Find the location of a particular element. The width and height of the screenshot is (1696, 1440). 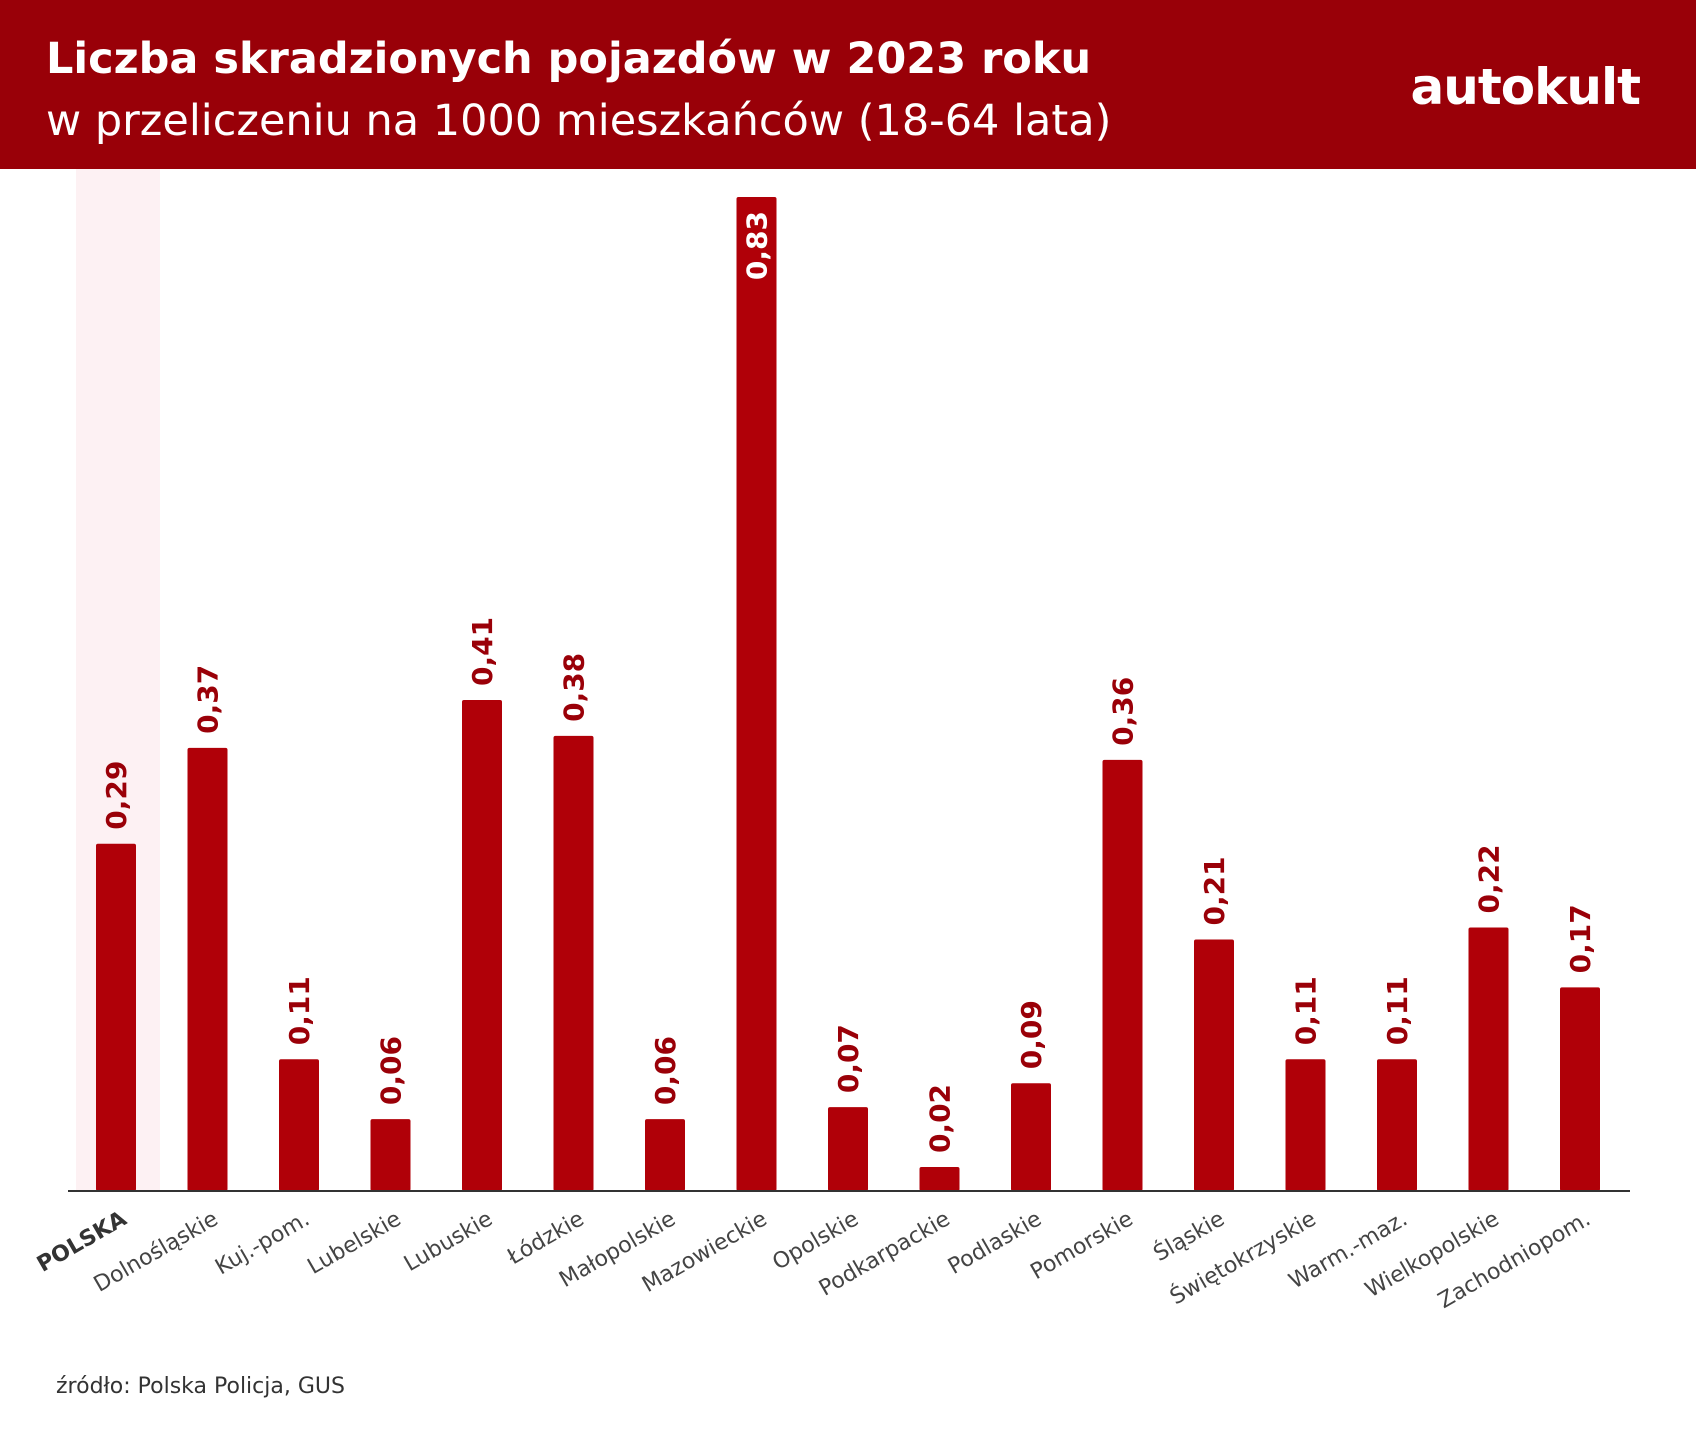

bar-podlaskie is located at coordinates (1031, 1137).